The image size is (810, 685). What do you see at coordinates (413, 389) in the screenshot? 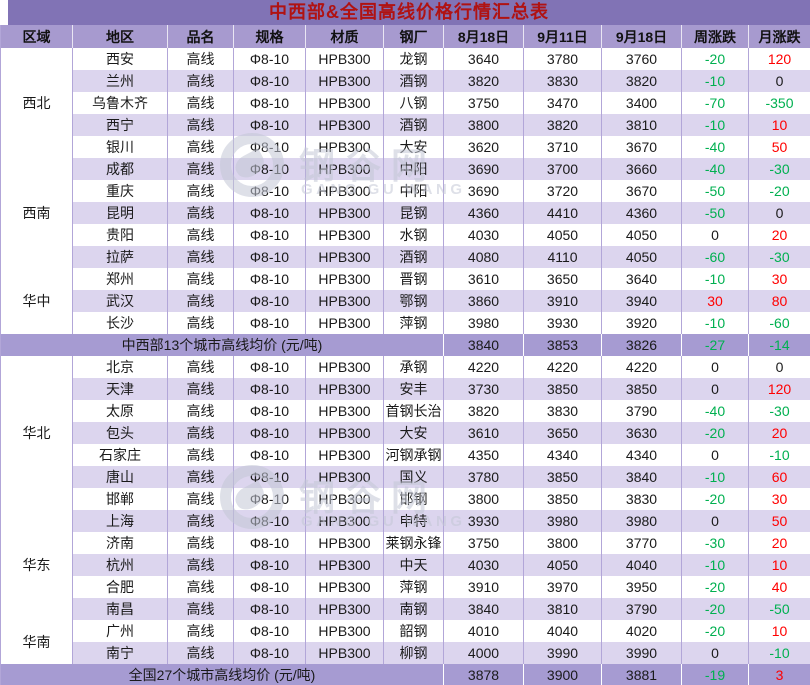
I see `mill-cell: 安丰` at bounding box center [413, 389].